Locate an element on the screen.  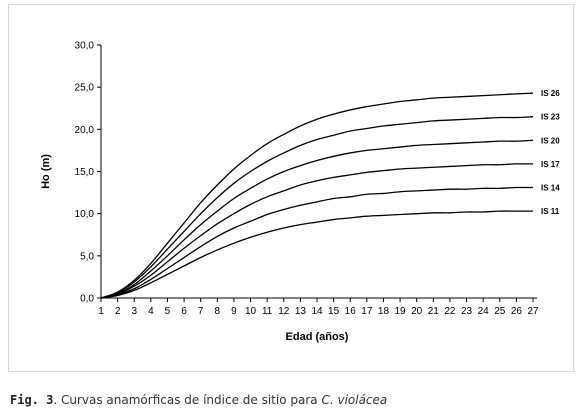
y-tick-label: 10,0 is located at coordinates (85, 214).